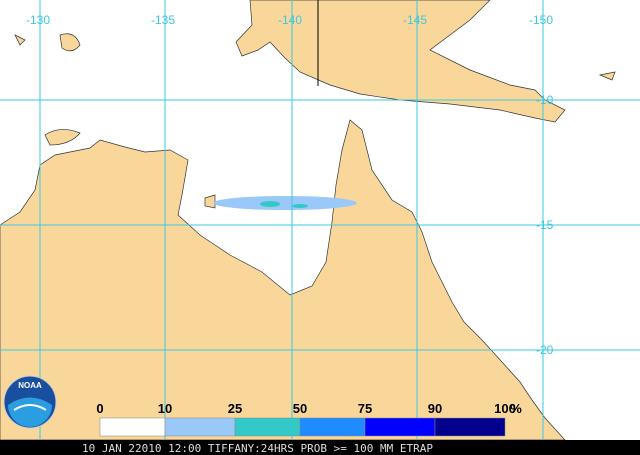 The height and width of the screenshot is (455, 640). Describe the element at coordinates (38, 20) in the screenshot. I see `longitude-label: -130` at that location.